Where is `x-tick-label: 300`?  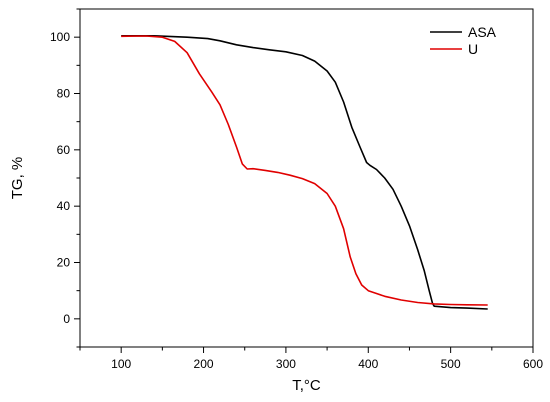 x-tick-label: 300 is located at coordinates (286, 364).